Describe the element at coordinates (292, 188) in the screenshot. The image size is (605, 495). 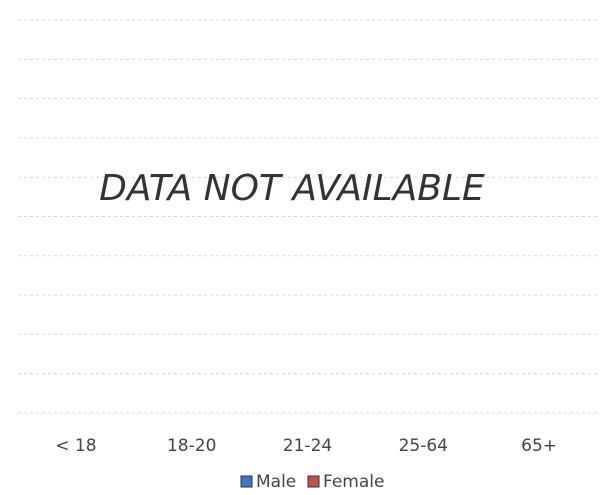
I see `annotation: DATA NOT AVAILABLE` at that location.